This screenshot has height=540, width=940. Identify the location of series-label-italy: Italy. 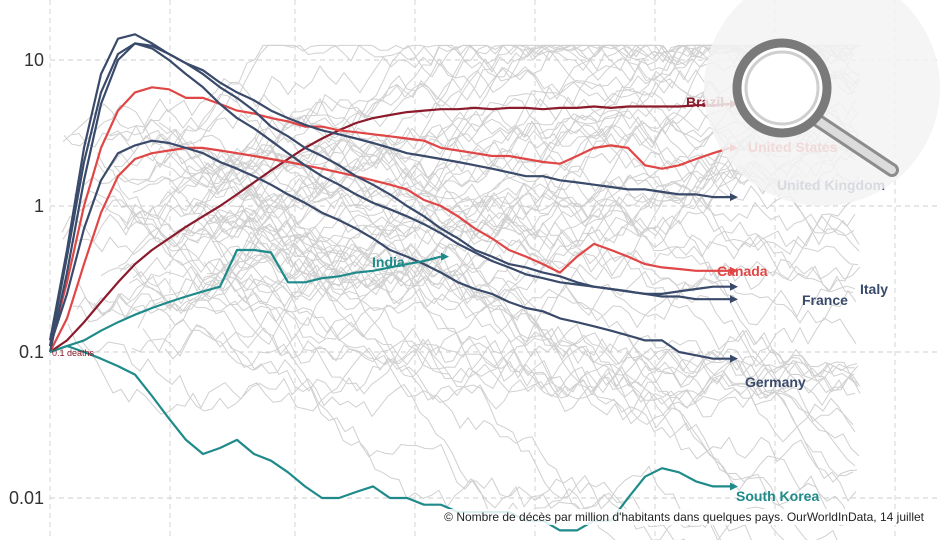
(874, 289).